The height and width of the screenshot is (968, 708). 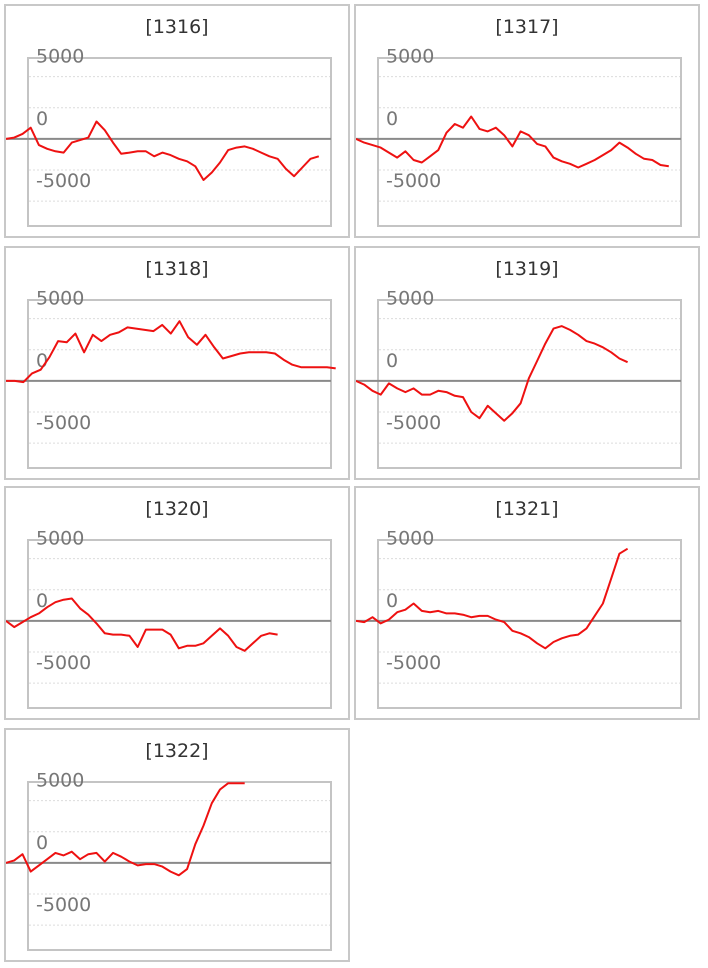 I want to click on chart-title: [1318], so click(x=177, y=269).